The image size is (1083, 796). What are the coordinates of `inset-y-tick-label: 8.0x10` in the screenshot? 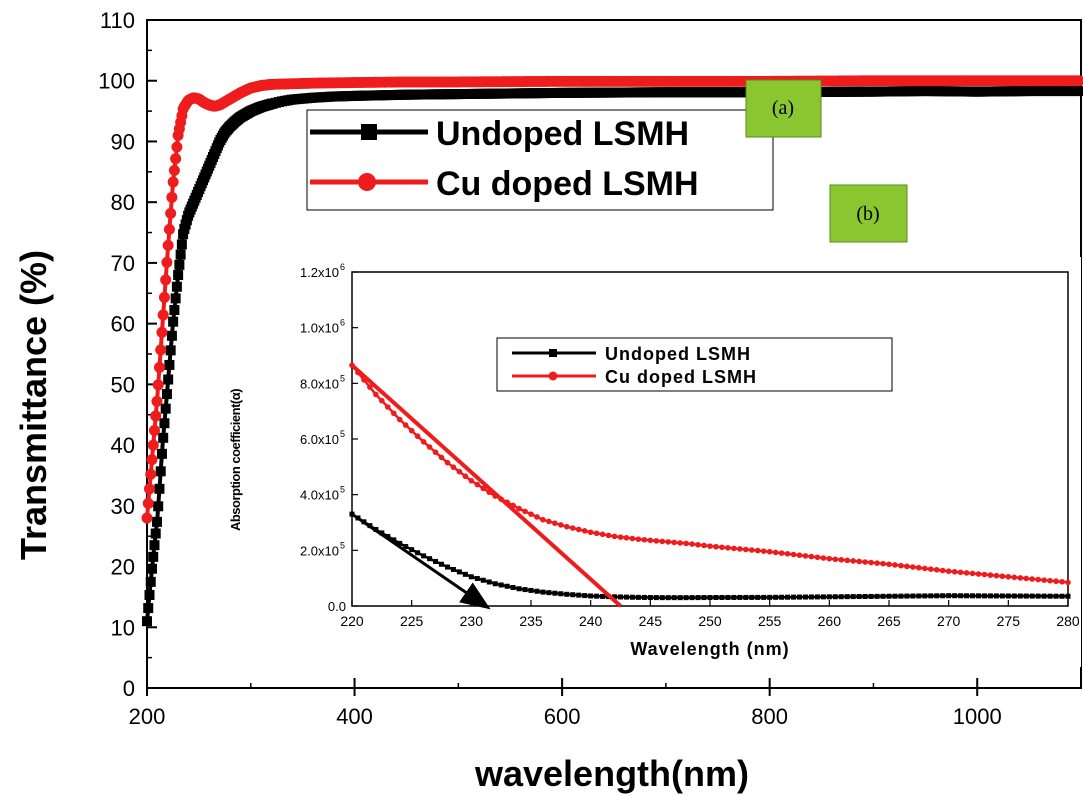 It's located at (319, 383).